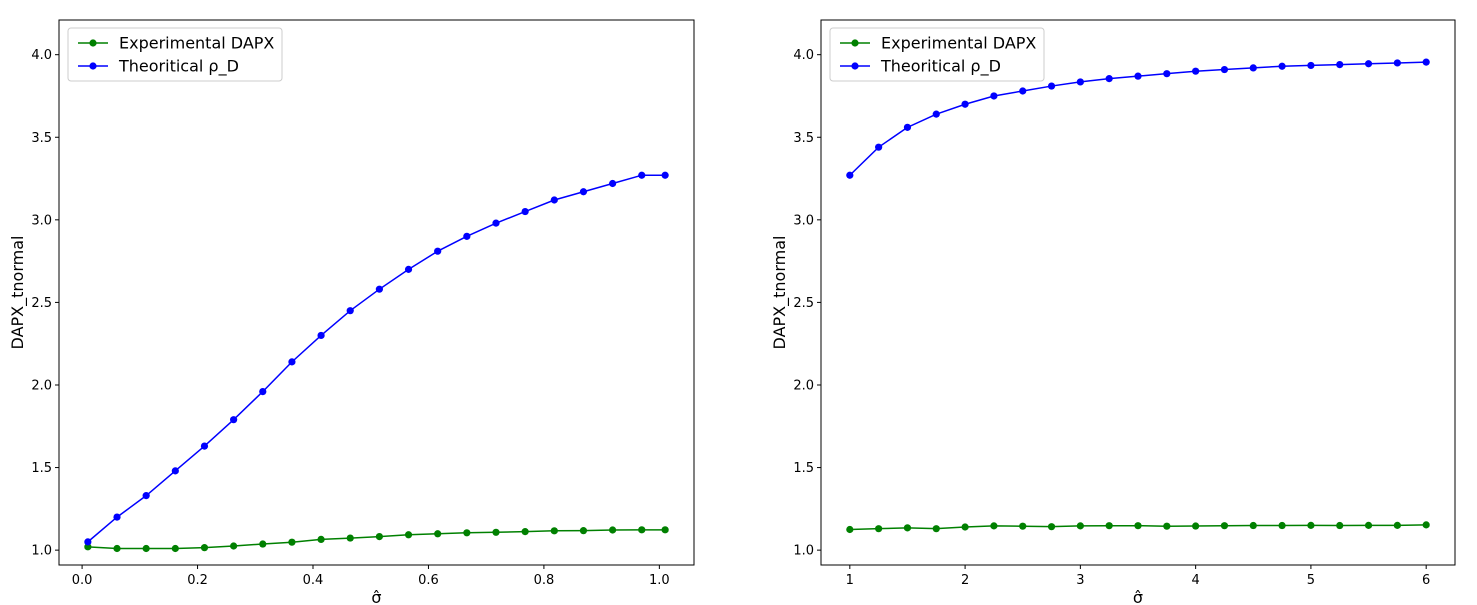  I want to click on legend-box, so click(175, 54).